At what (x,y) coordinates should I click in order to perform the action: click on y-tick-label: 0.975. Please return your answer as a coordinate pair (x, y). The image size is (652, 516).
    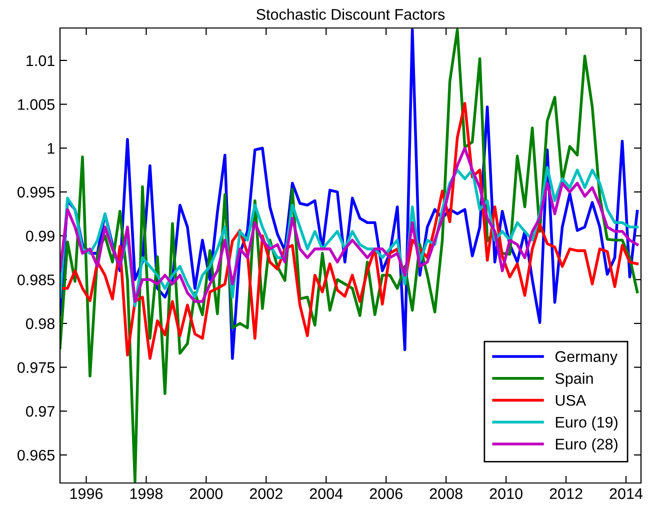
    Looking at the image, I should click on (36, 367).